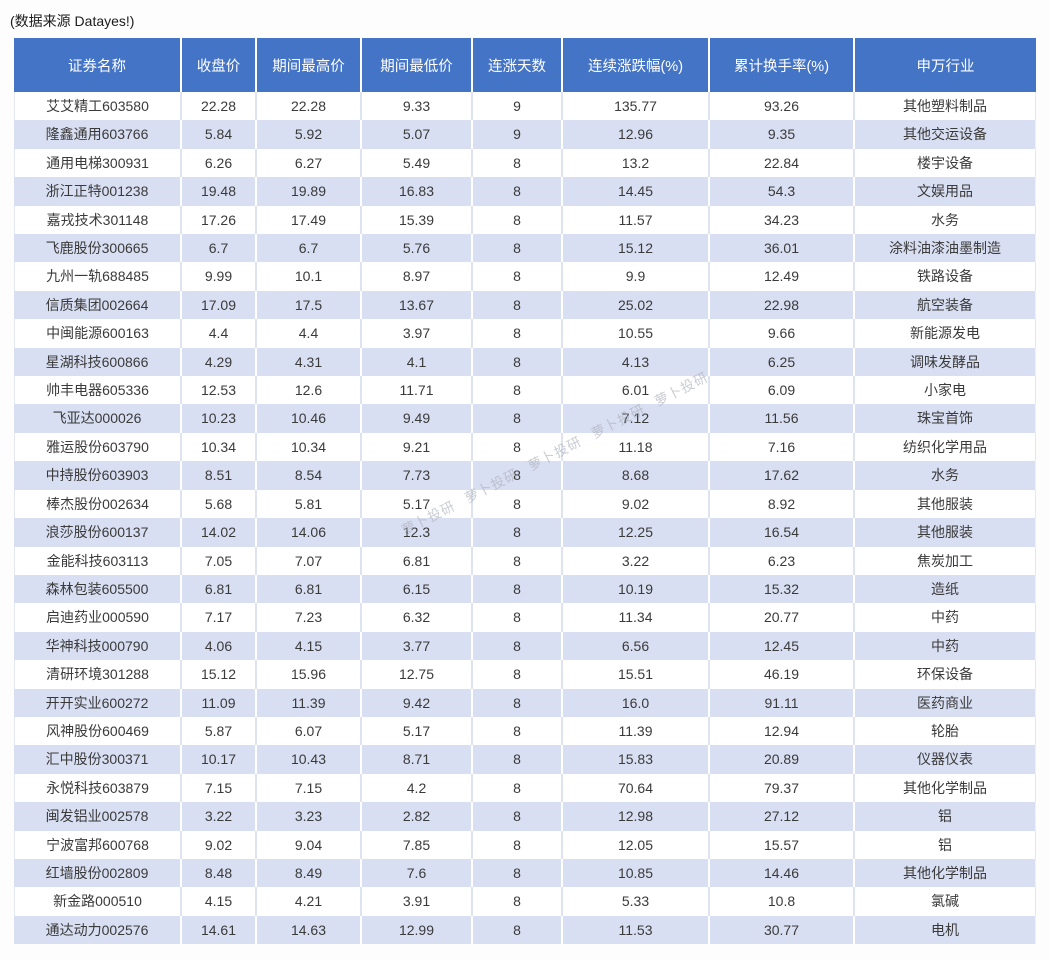  Describe the element at coordinates (945, 362) in the screenshot. I see `cell: 调味发酵品` at that location.